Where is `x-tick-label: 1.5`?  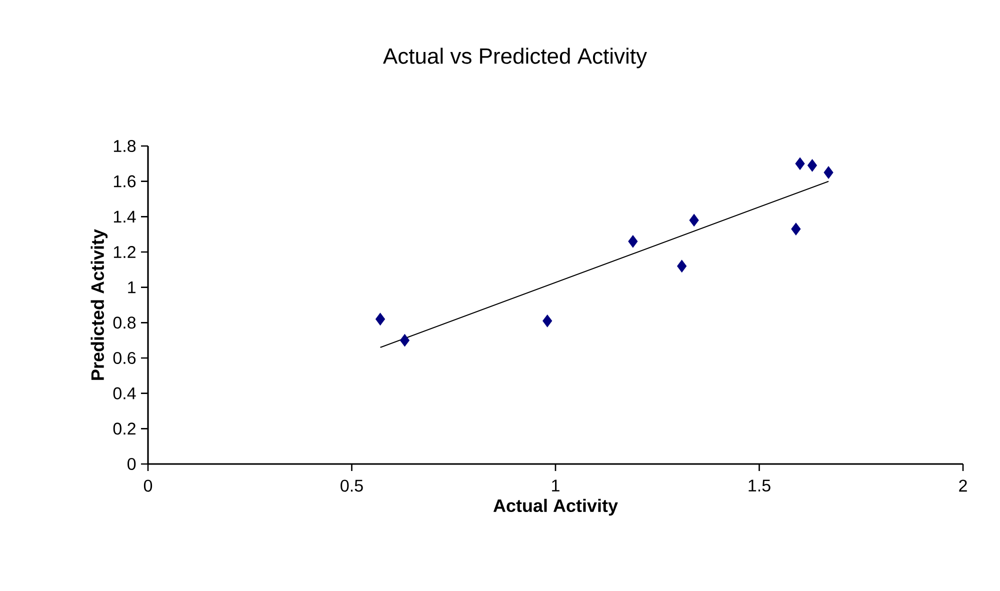 x-tick-label: 1.5 is located at coordinates (759, 486).